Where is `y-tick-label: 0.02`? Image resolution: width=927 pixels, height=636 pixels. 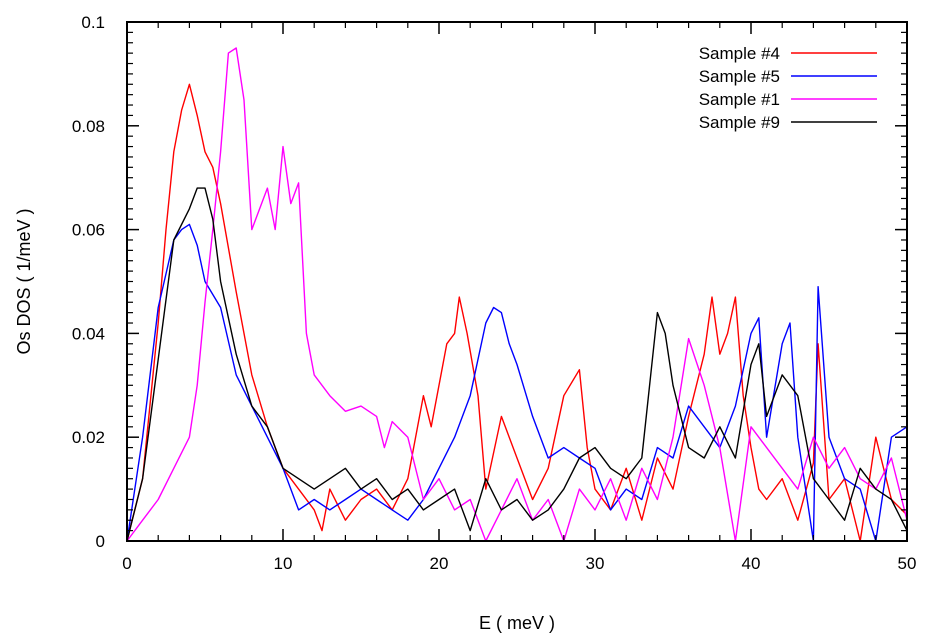
y-tick-label: 0.02 is located at coordinates (88, 437).